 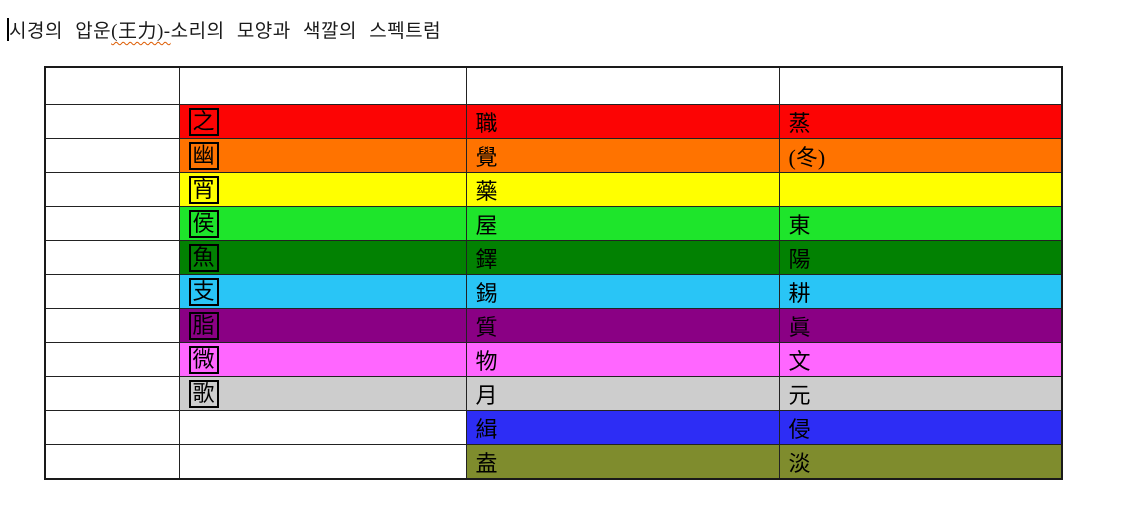 What do you see at coordinates (920, 223) in the screenshot?
I see `table-cell: 東` at bounding box center [920, 223].